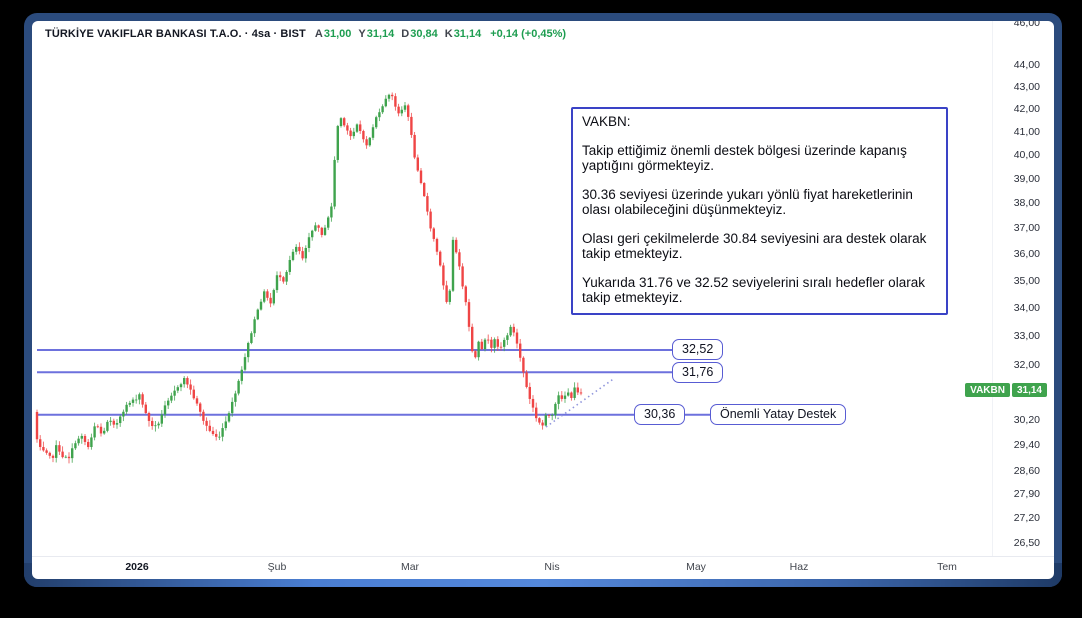  Describe the element at coordinates (1026, 65) in the screenshot. I see `price-tick: 44,00` at that location.